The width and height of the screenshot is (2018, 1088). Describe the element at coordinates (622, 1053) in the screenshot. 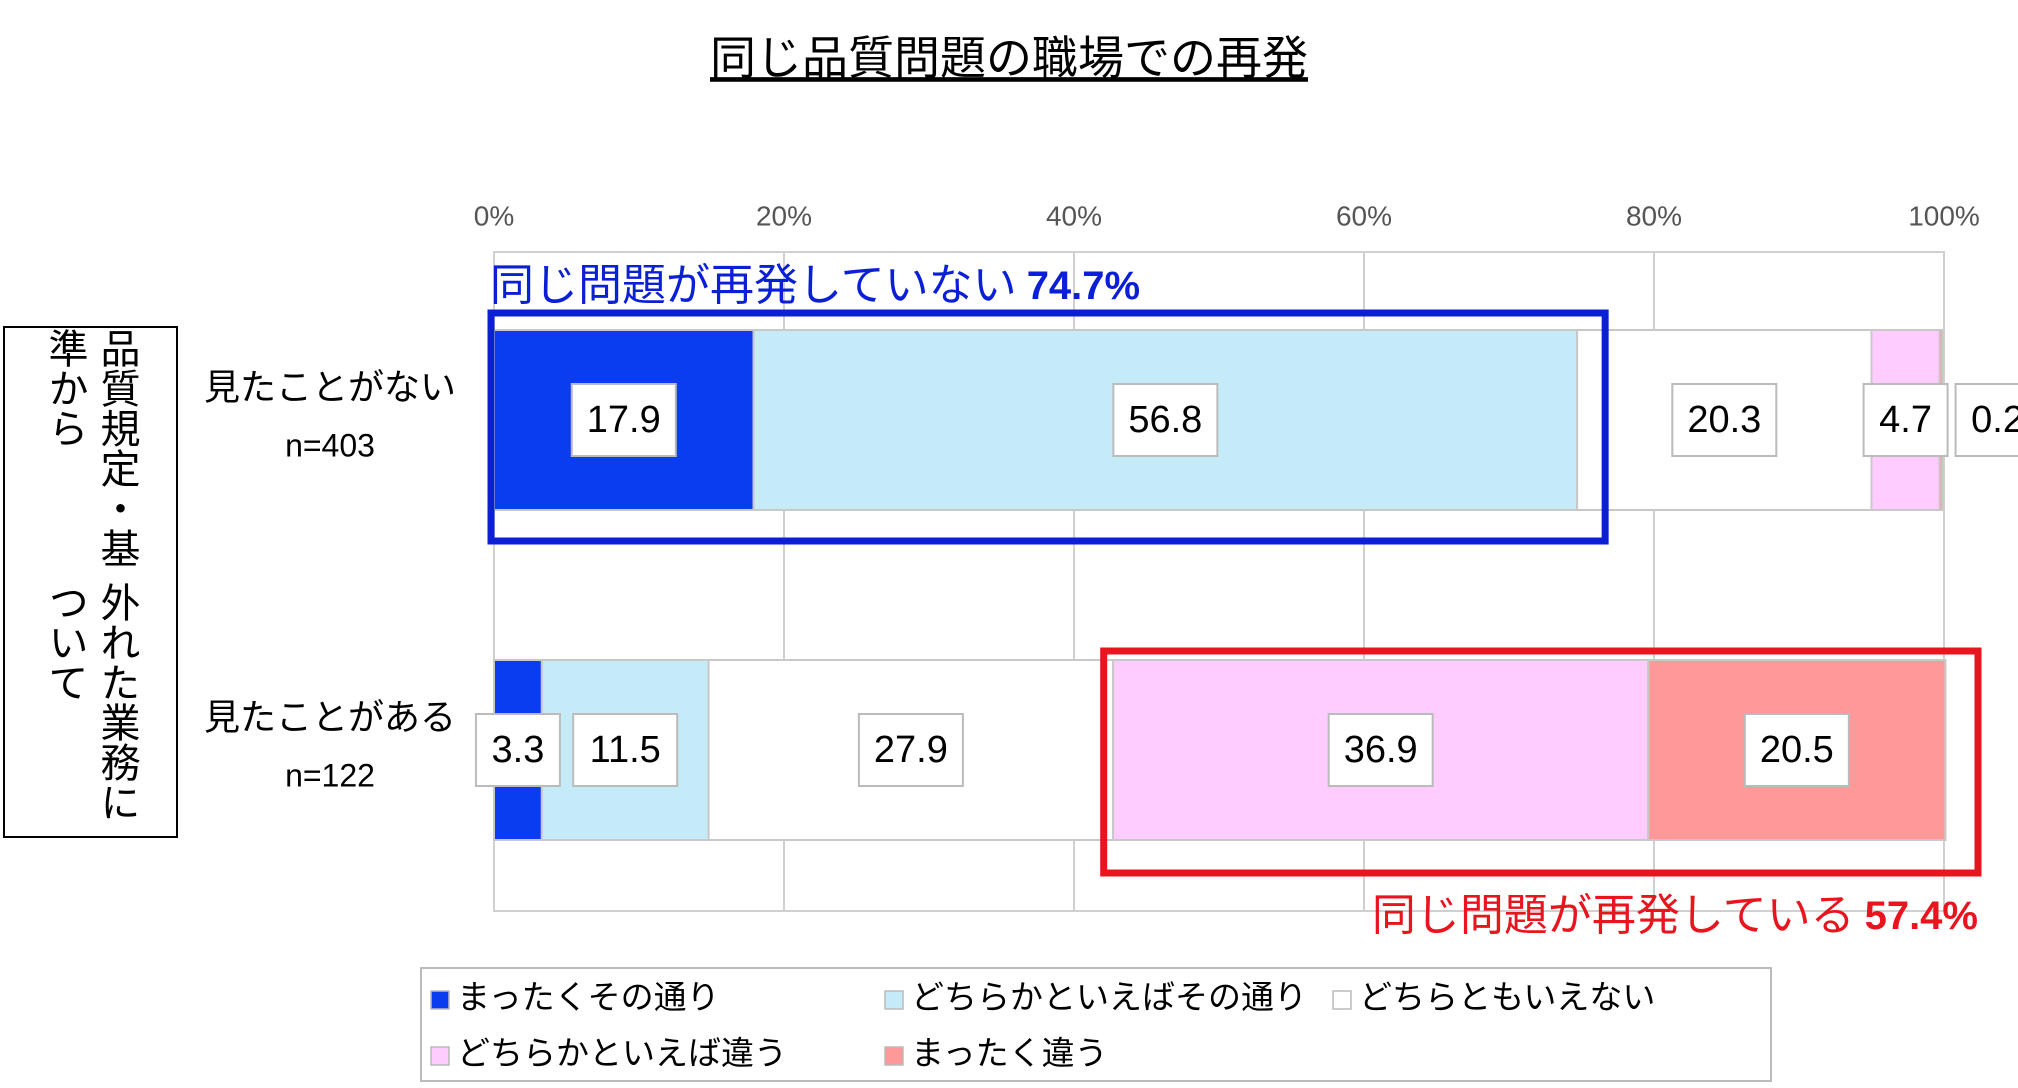

I see `legend-label: どちらかといえば違う` at that location.